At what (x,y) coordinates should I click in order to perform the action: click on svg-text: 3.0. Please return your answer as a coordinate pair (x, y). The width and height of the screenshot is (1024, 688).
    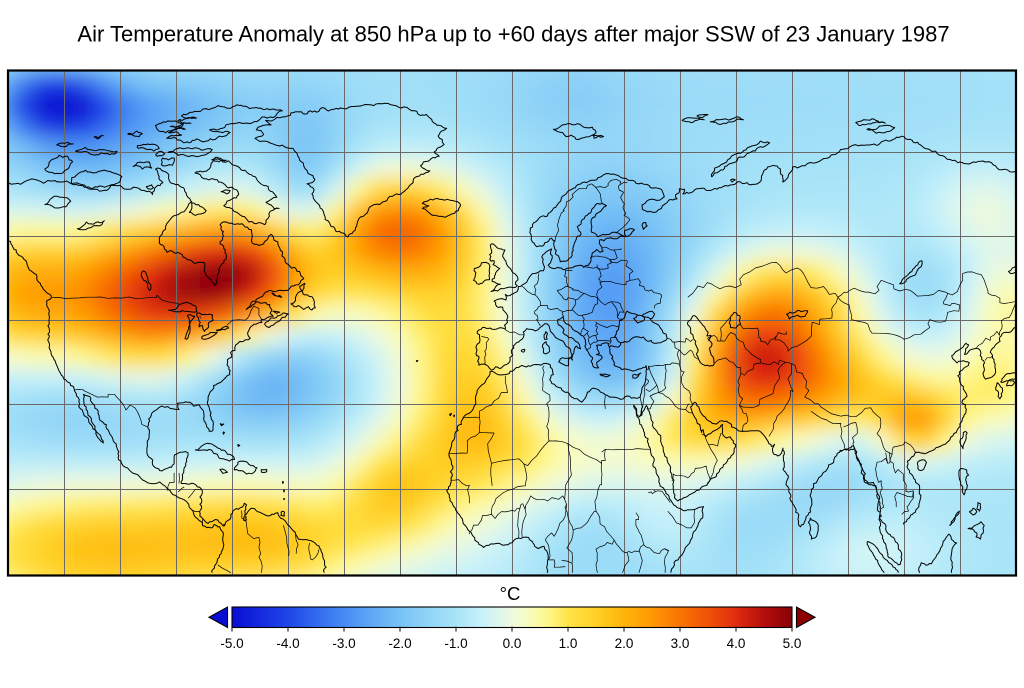
    Looking at the image, I should click on (680, 643).